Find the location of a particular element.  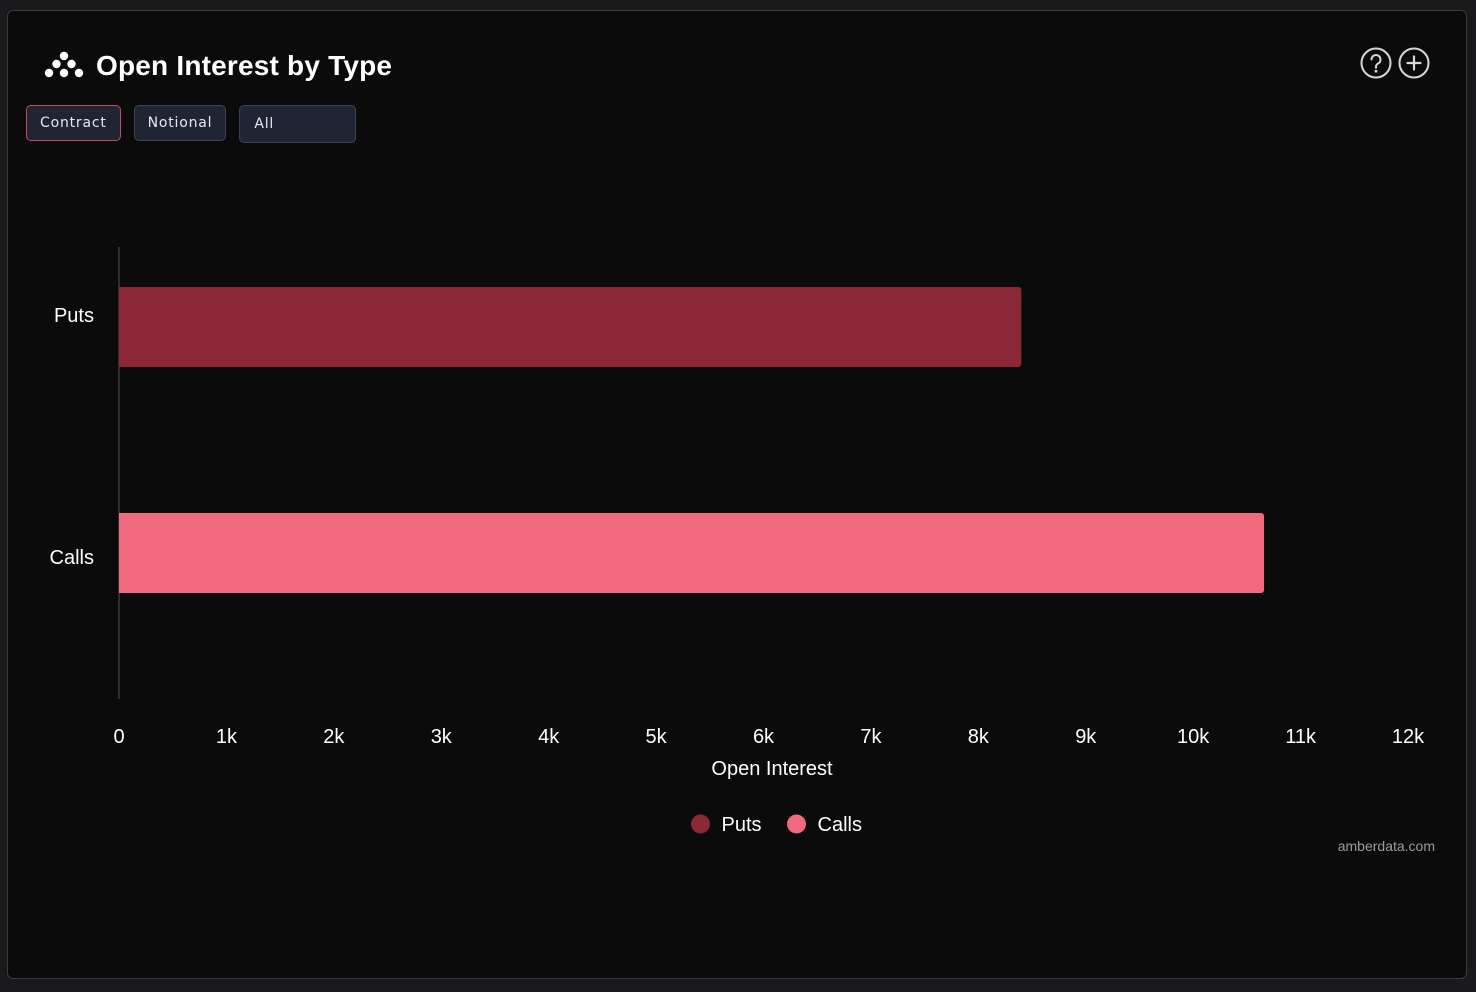

x-tick-label: 9k is located at coordinates (1086, 737).